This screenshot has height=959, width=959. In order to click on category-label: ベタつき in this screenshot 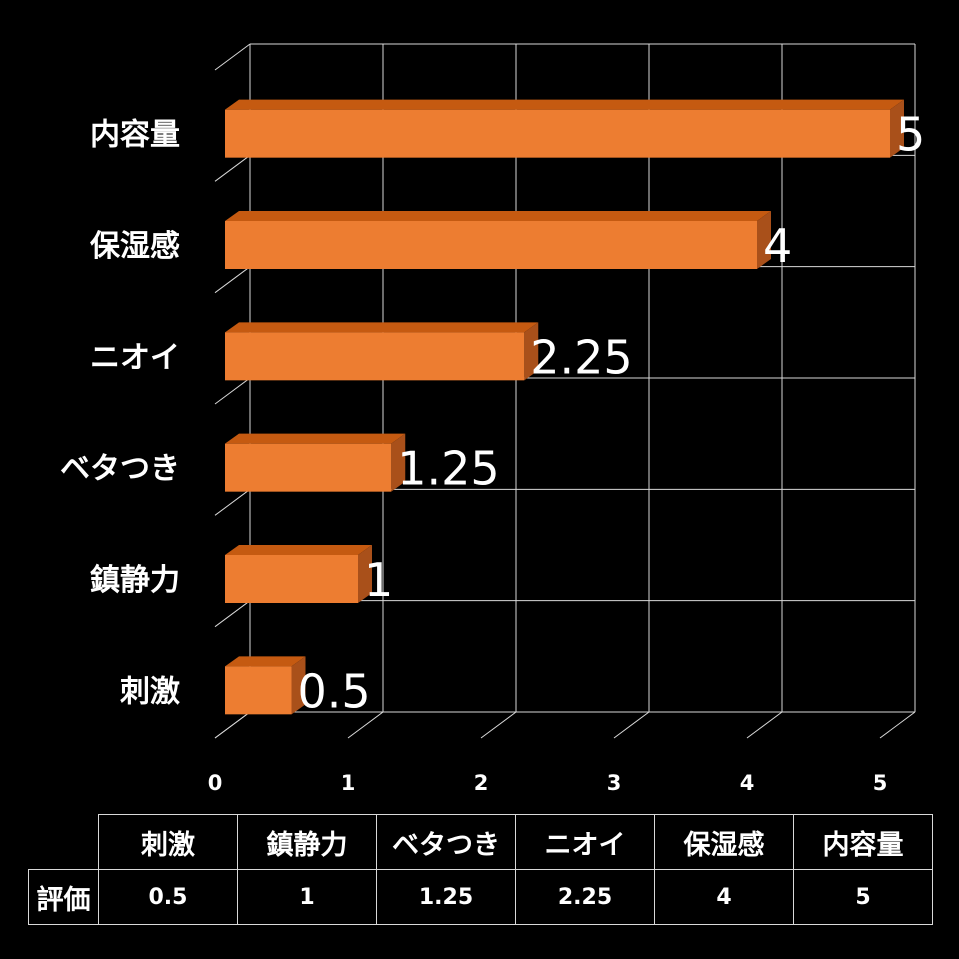, I will do `click(120, 469)`.